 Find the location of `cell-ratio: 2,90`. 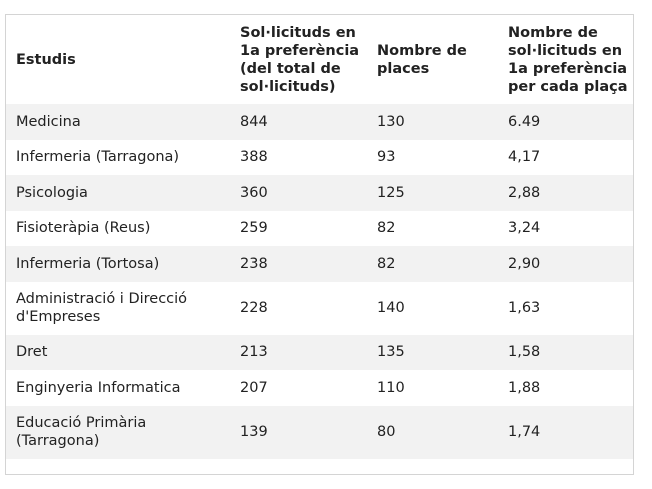

cell-ratio: 2,90 is located at coordinates (565, 264).